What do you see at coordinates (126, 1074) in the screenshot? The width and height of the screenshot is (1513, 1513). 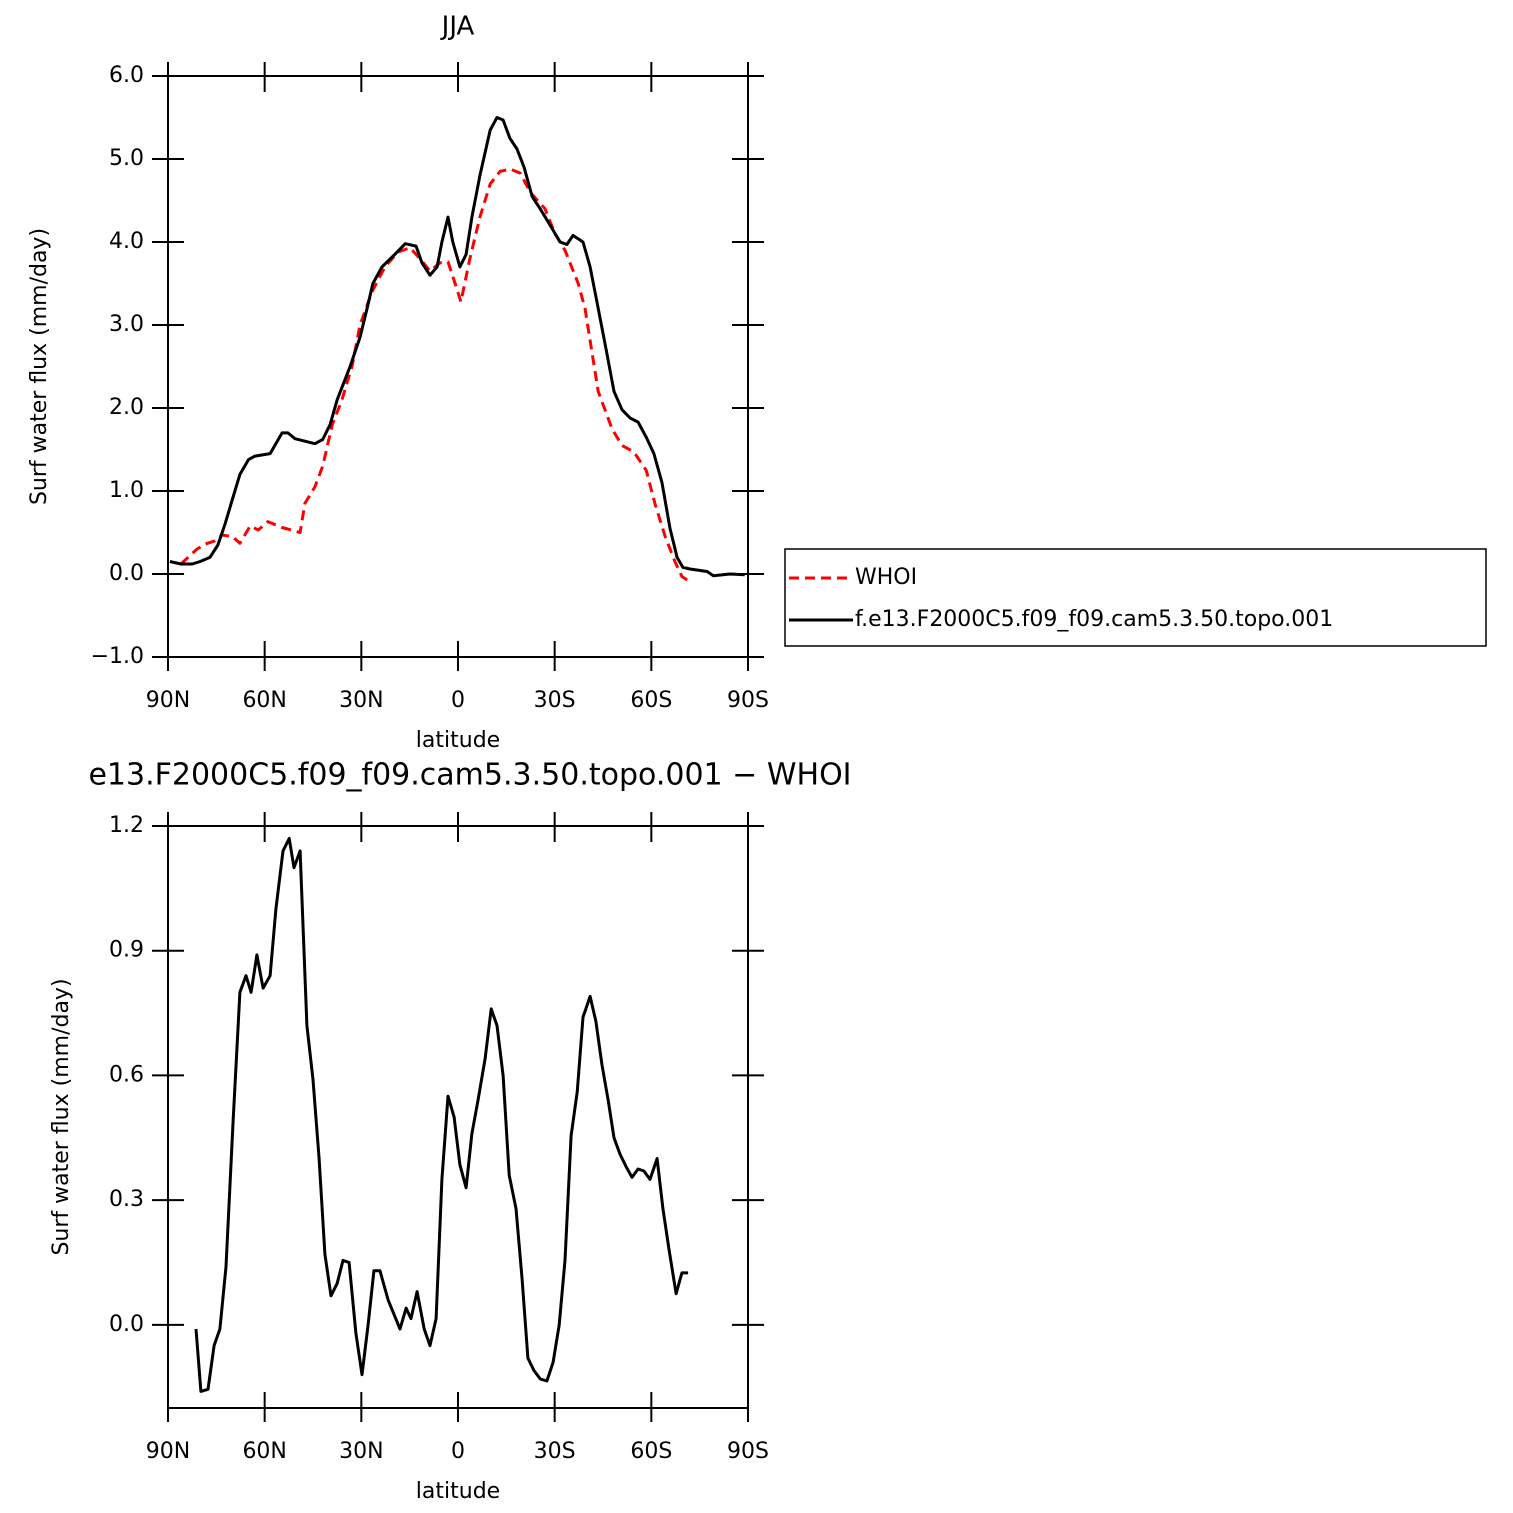 I see `y-tick-label: 0.6` at bounding box center [126, 1074].